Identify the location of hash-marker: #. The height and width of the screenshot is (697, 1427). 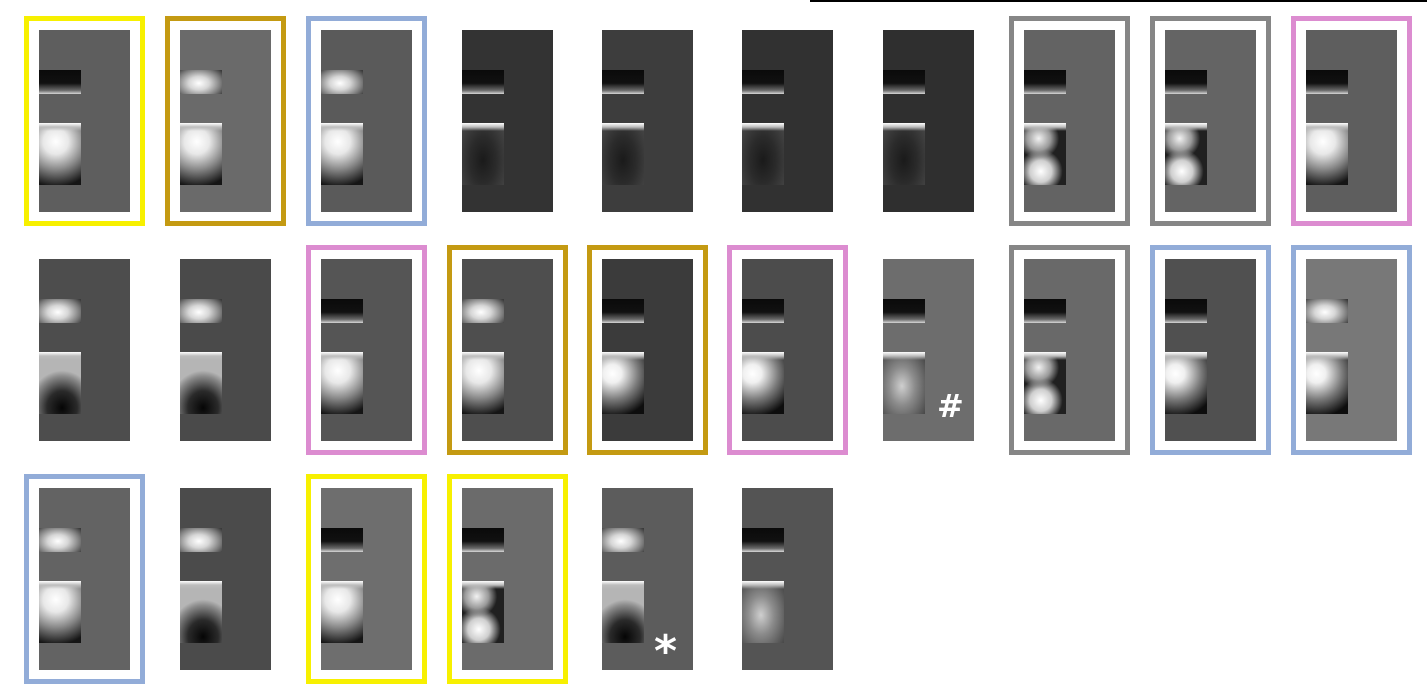
(950, 406).